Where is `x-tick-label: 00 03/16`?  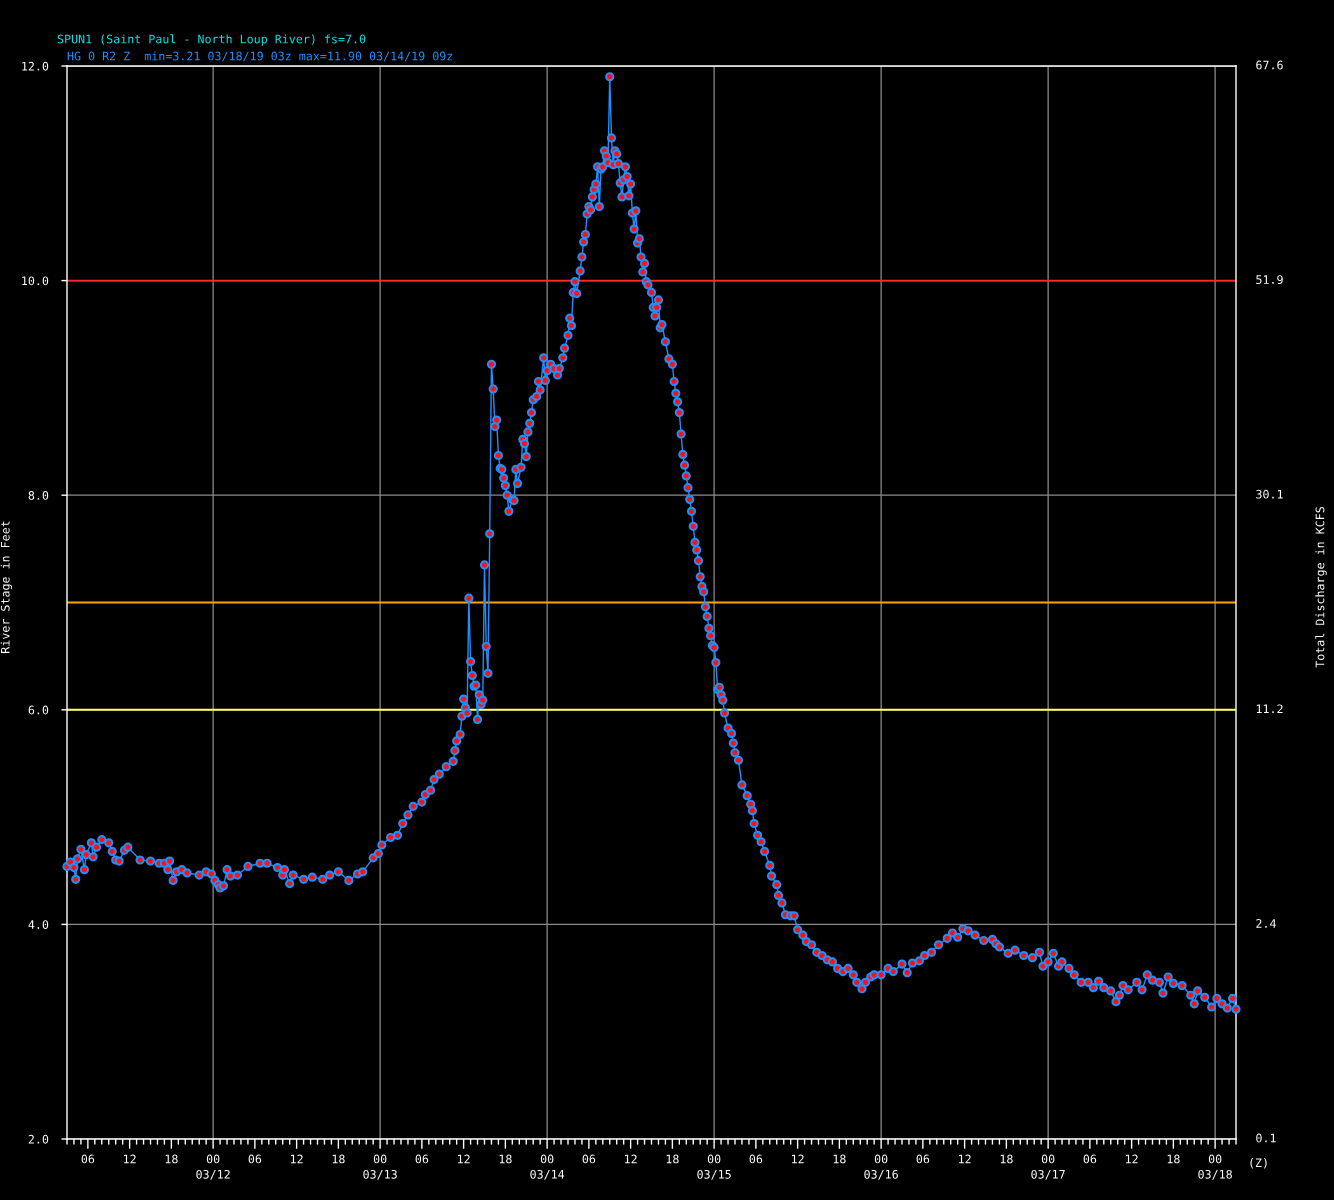 x-tick-label: 00 03/16 is located at coordinates (881, 1167).